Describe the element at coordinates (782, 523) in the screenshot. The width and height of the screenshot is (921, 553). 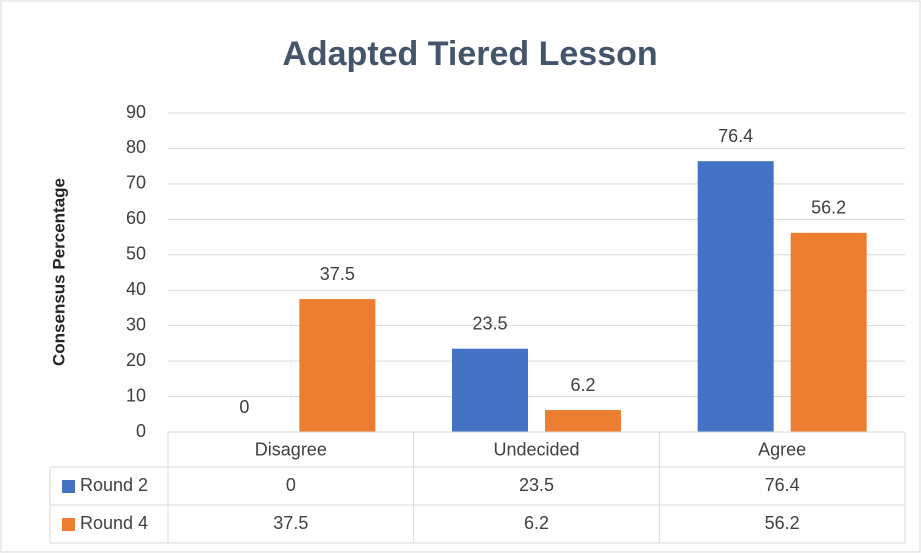
I see `table-cell: 56.2` at that location.